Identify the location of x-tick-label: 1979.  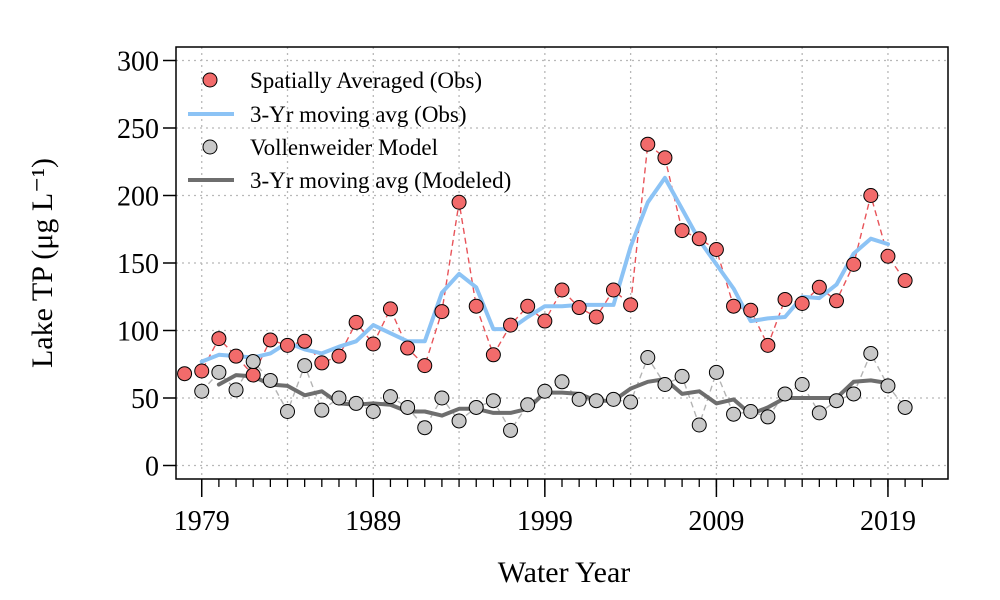
(202, 521).